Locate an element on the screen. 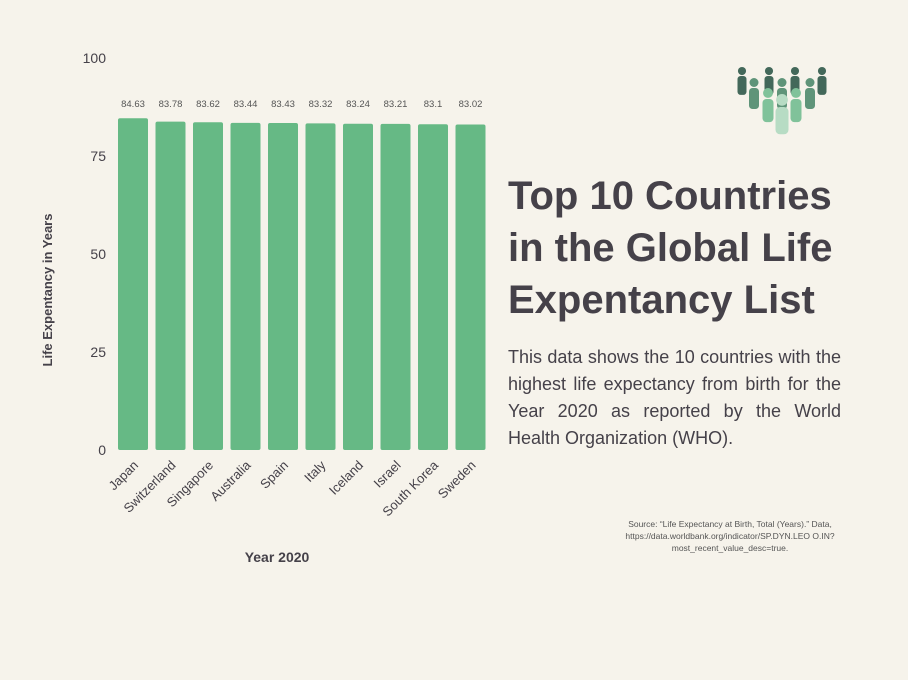 Image resolution: width=908 pixels, height=680 pixels. bar-australia is located at coordinates (245, 286).